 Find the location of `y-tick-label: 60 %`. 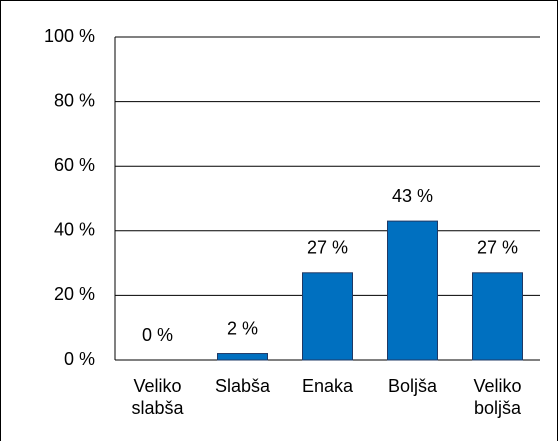

y-tick-label: 60 % is located at coordinates (74, 165).